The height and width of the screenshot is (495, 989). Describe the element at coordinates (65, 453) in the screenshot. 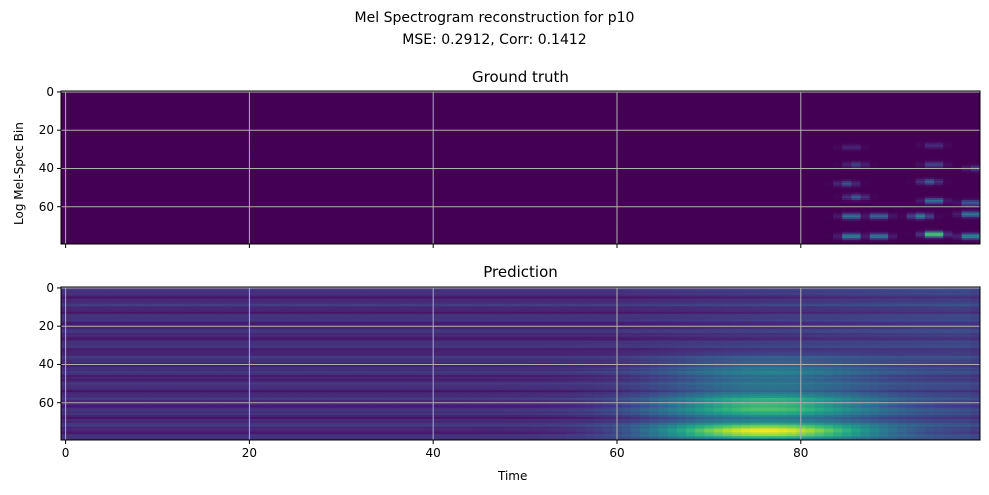

I see `x-tick-label: 0` at that location.